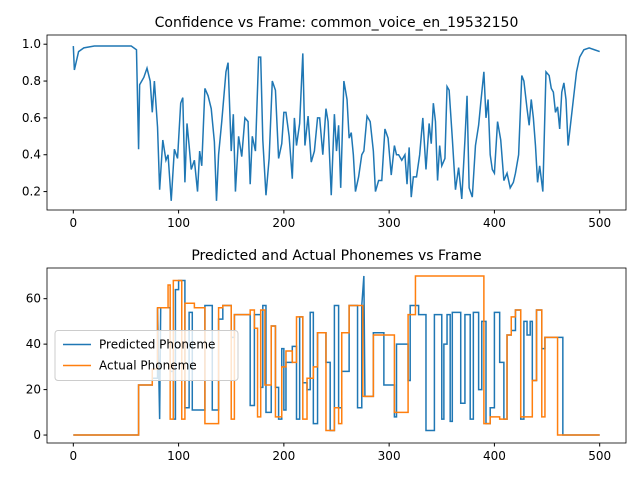 This screenshot has width=640, height=480. Describe the element at coordinates (33, 344) in the screenshot. I see `y-tick-label: 40` at that location.